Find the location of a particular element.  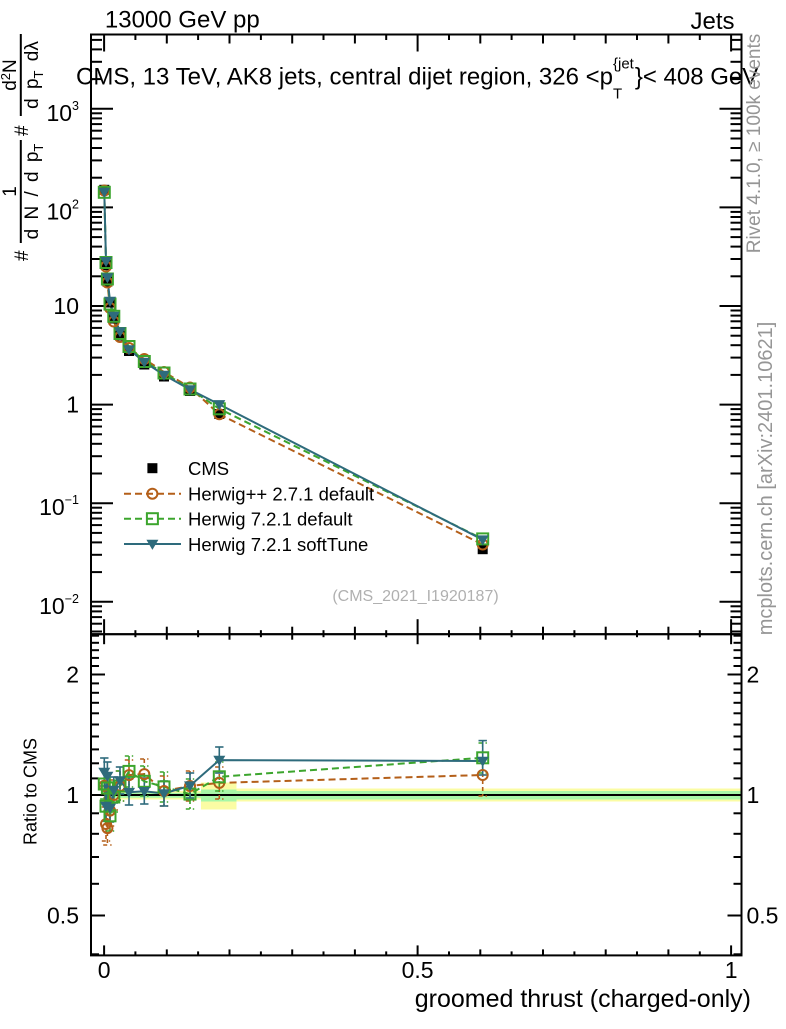

svg-text: 10 is located at coordinates (66, 306).